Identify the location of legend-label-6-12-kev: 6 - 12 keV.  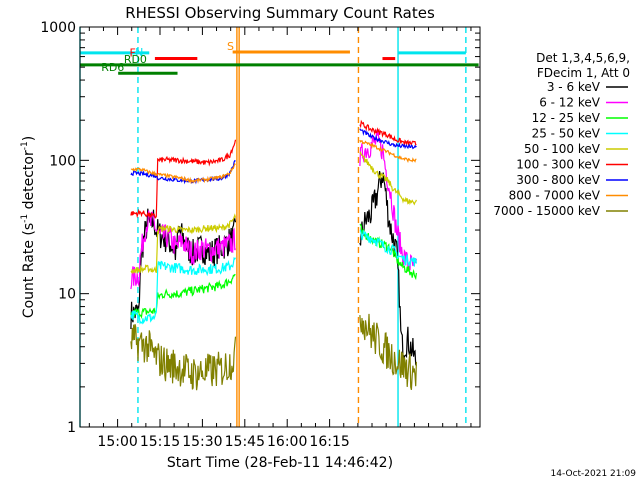
(570, 103).